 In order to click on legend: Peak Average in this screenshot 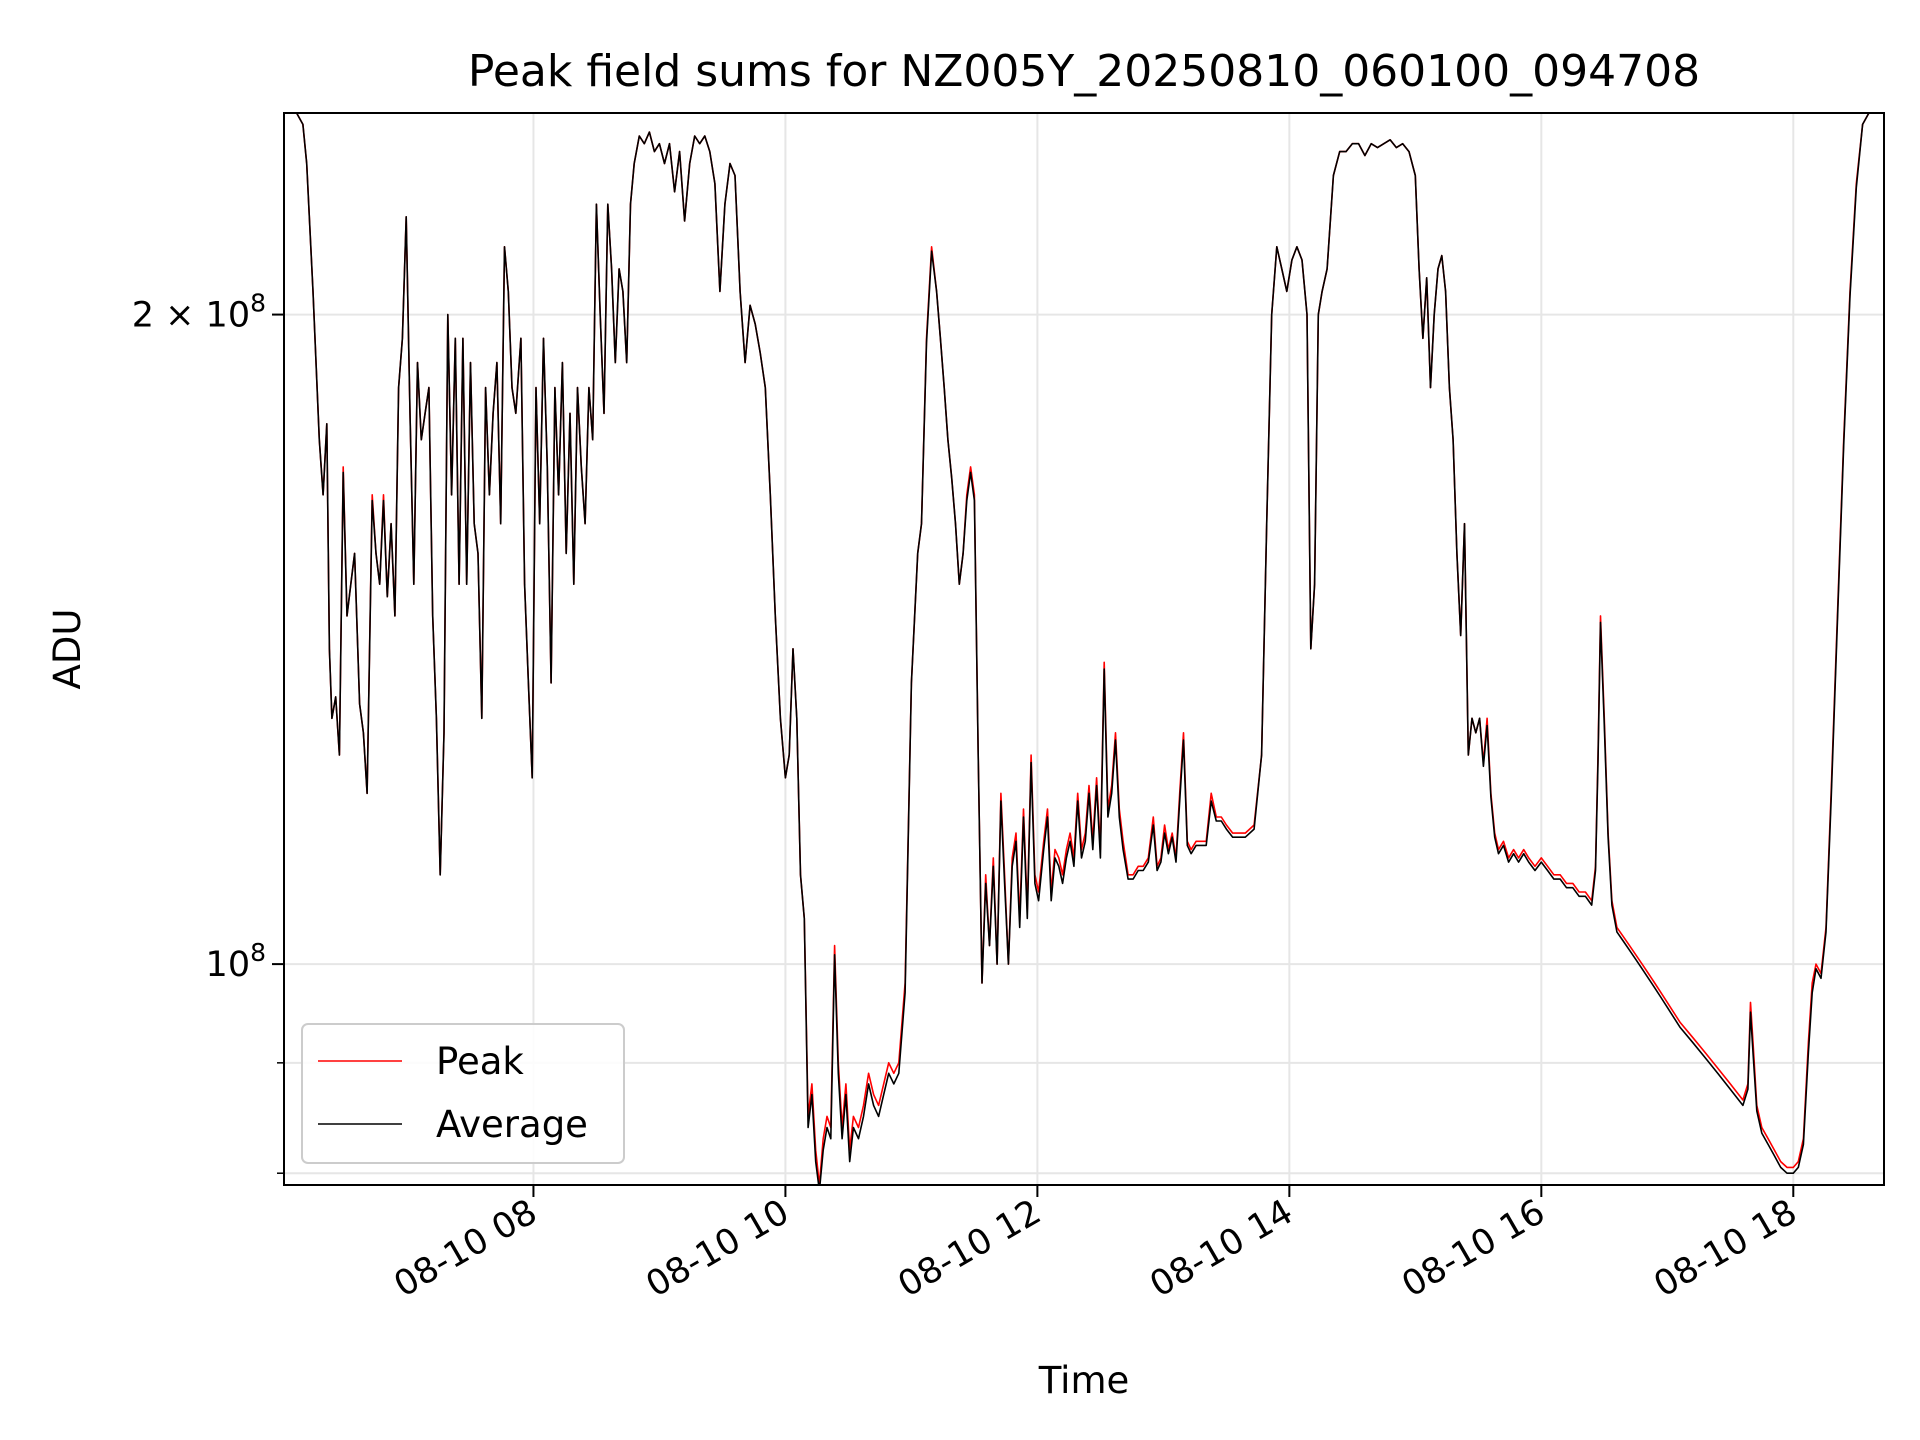, I will do `click(463, 1093)`.